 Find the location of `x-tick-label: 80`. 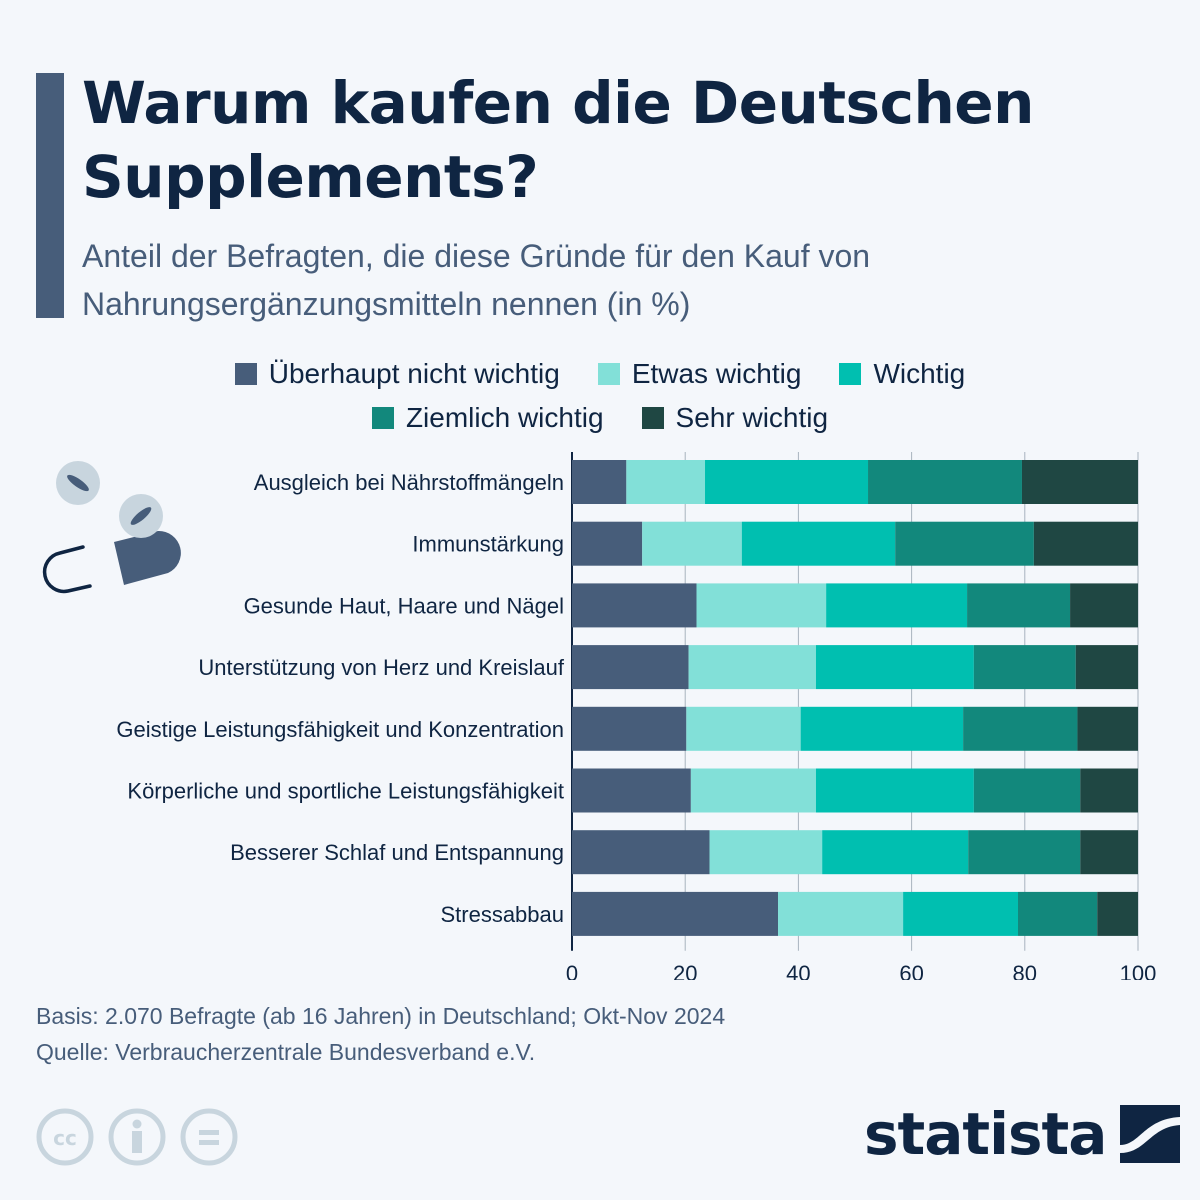

x-tick-label: 80 is located at coordinates (1025, 970).